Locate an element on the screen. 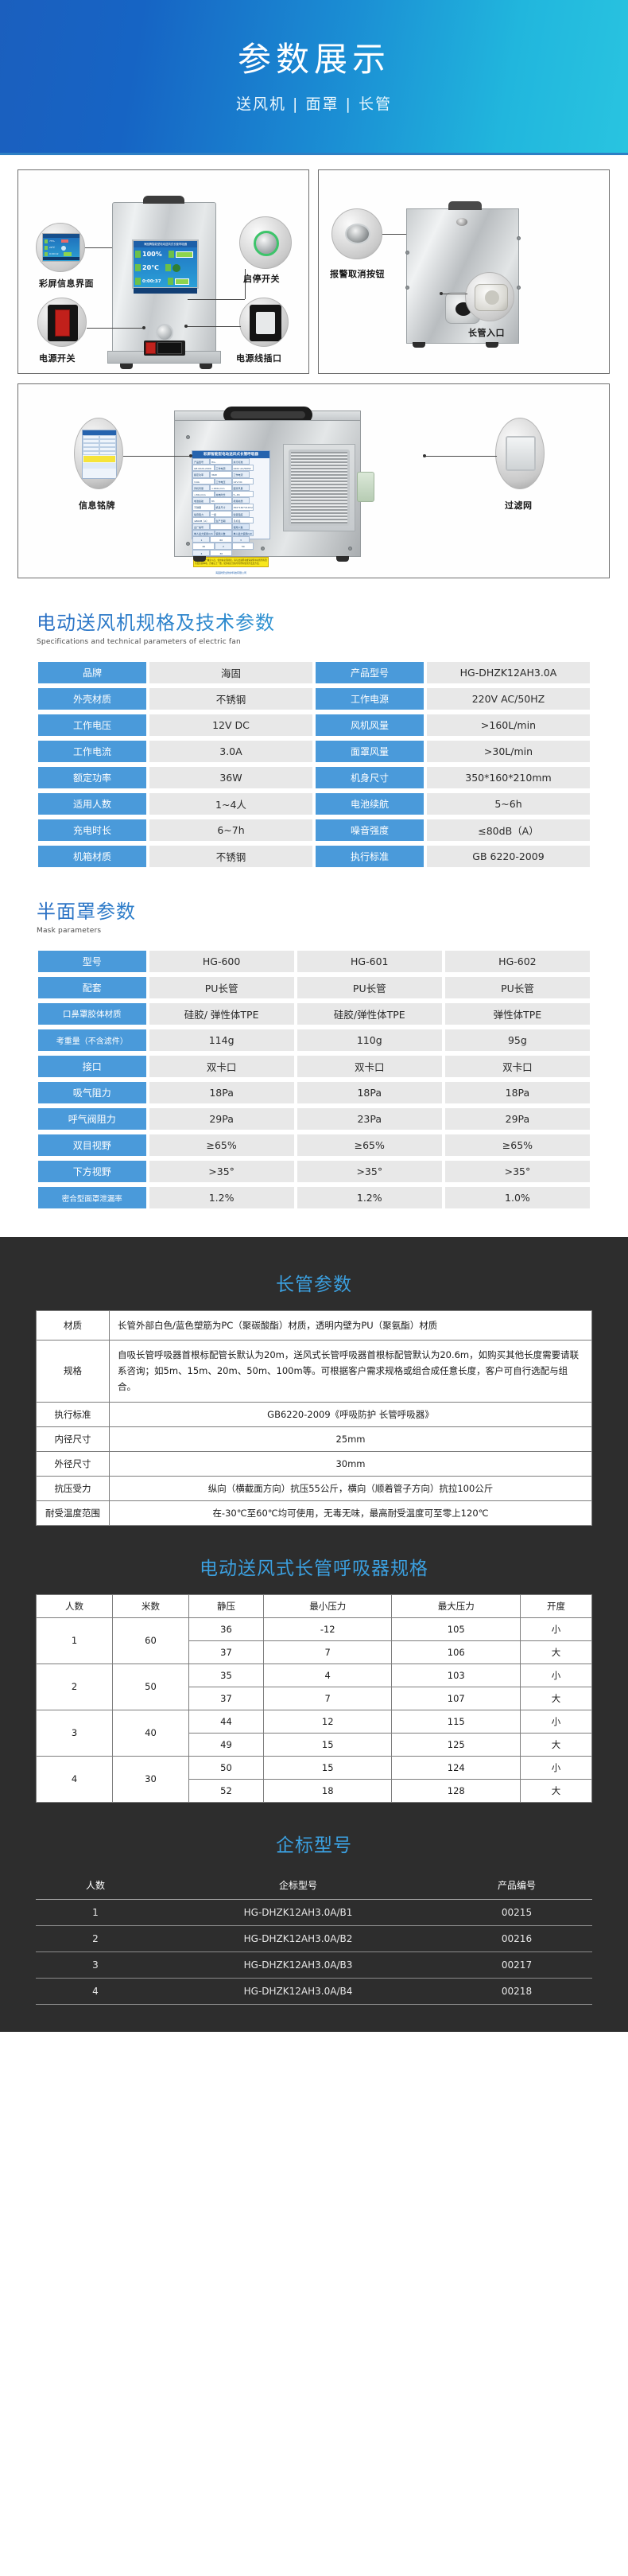 The image size is (628, 2576). spec-key: 机箱材质 is located at coordinates (92, 857).